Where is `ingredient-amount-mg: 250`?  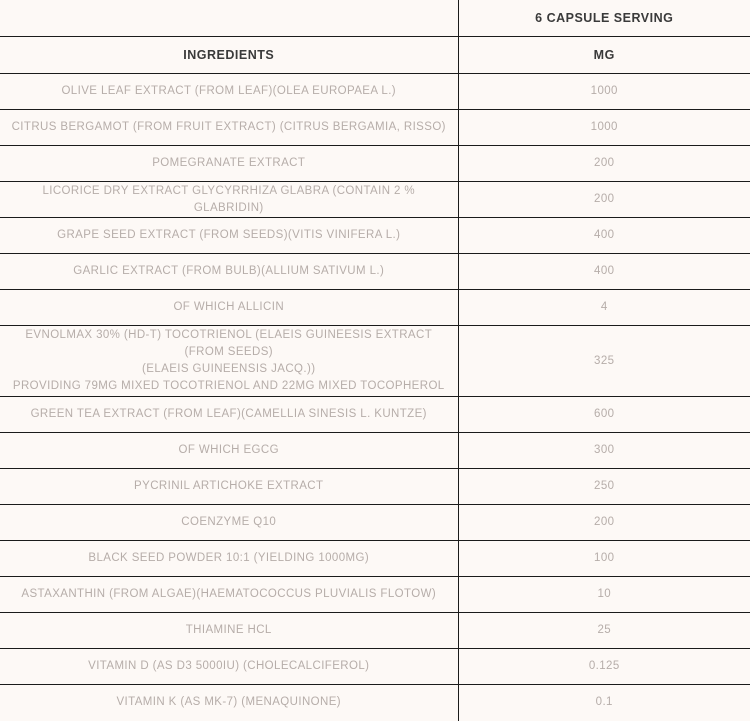 ingredient-amount-mg: 250 is located at coordinates (604, 486).